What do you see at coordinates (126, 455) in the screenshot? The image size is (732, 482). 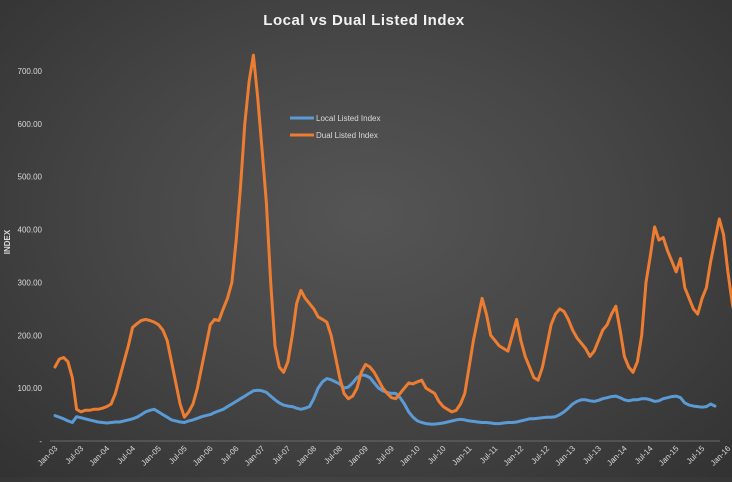 I see `x-tick-label: Jul-04` at bounding box center [126, 455].